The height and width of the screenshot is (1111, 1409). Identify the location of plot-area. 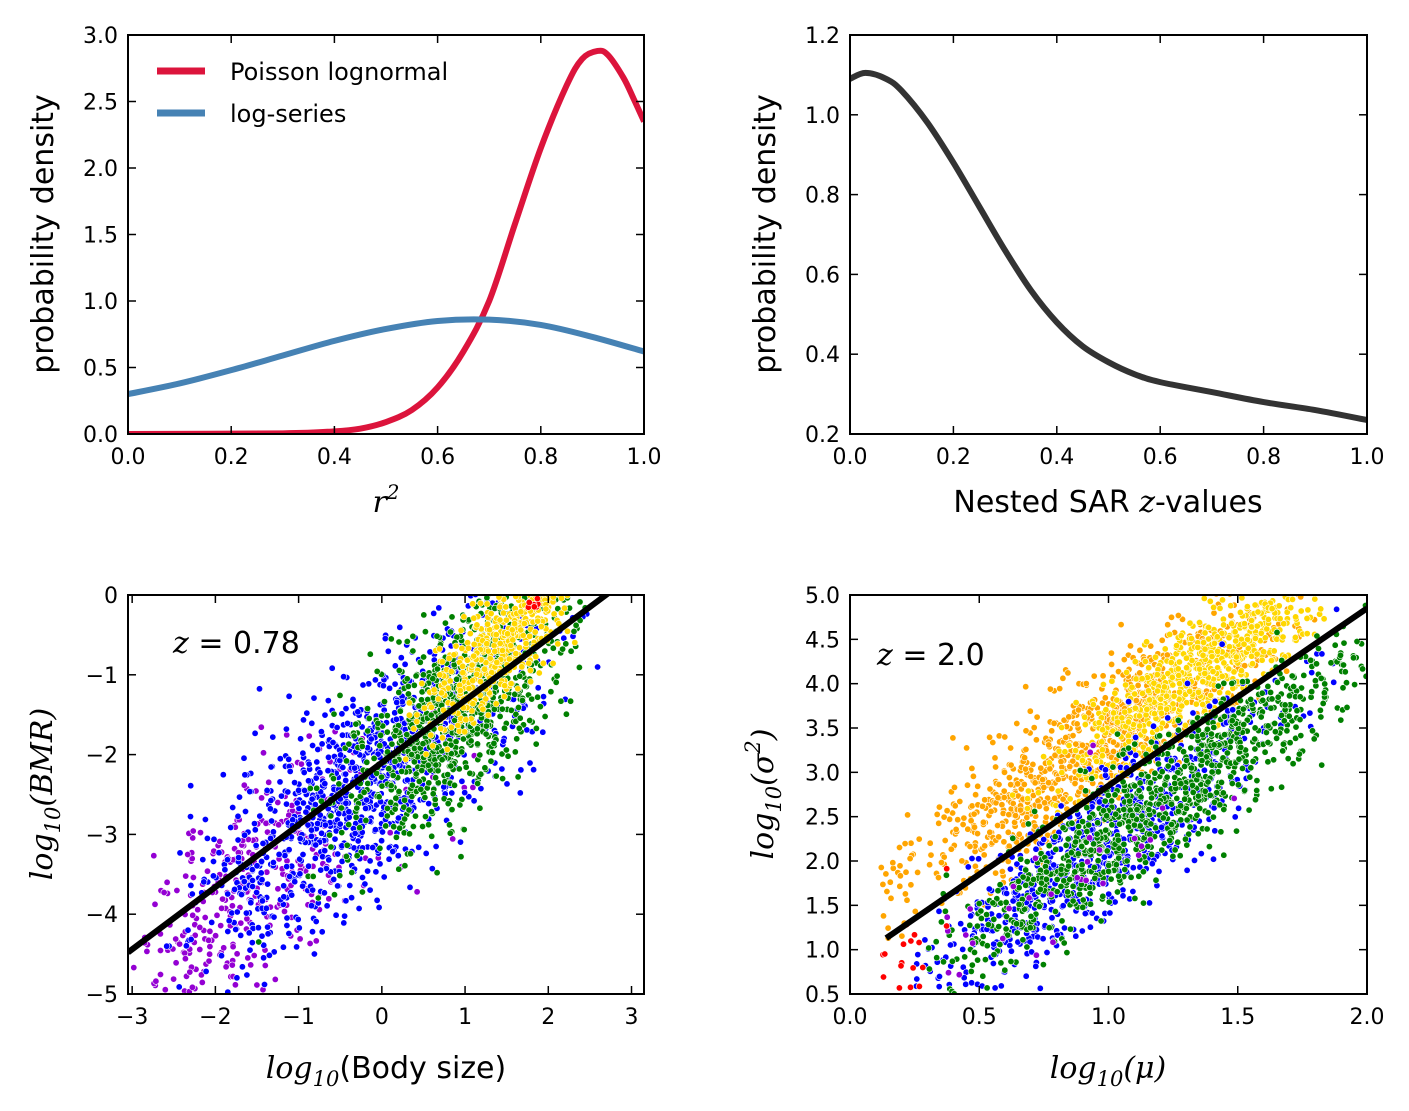
(1108, 246).